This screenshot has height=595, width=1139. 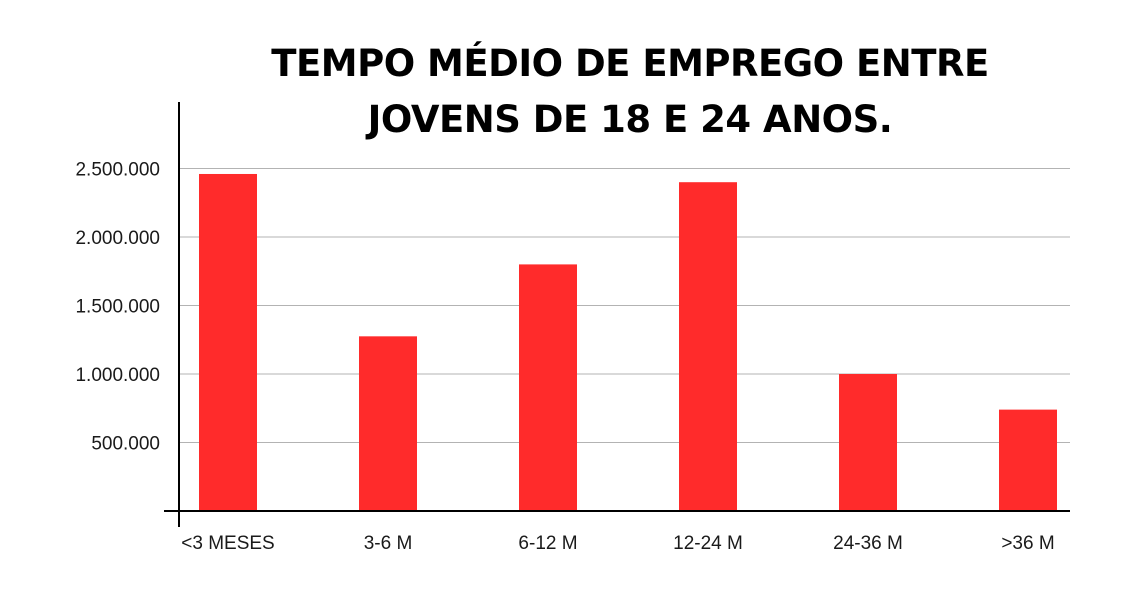 What do you see at coordinates (117, 238) in the screenshot?
I see `y-tick-label: 2.000.000` at bounding box center [117, 238].